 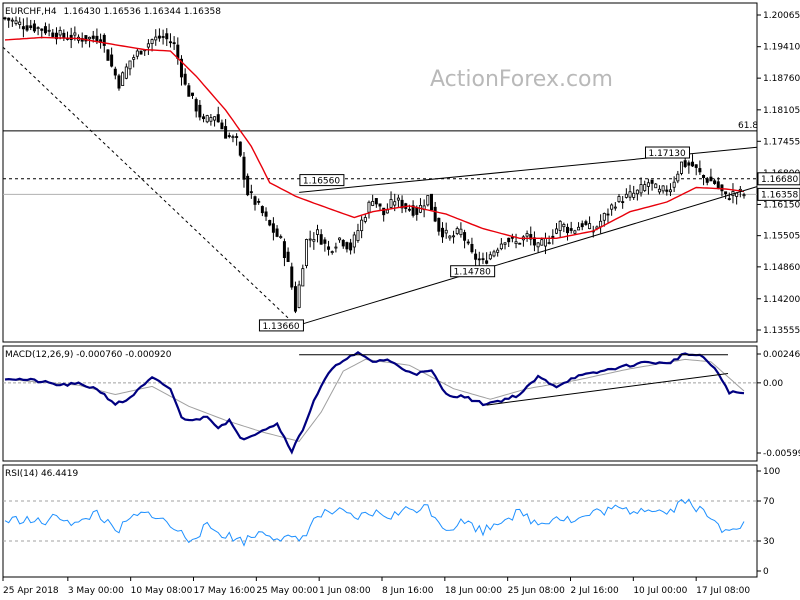 I want to click on x-tick-label: 17 May 16:00, so click(x=225, y=591).